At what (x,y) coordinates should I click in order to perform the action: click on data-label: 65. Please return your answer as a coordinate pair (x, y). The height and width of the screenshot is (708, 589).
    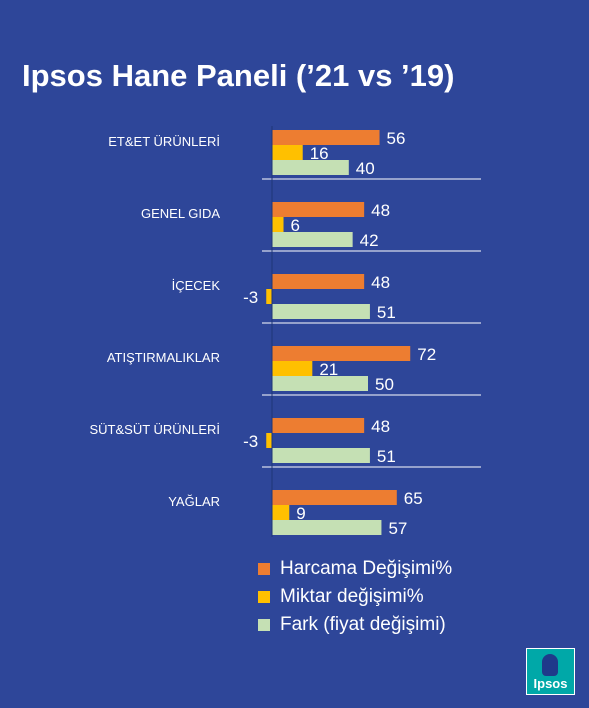
    Looking at the image, I should click on (413, 498).